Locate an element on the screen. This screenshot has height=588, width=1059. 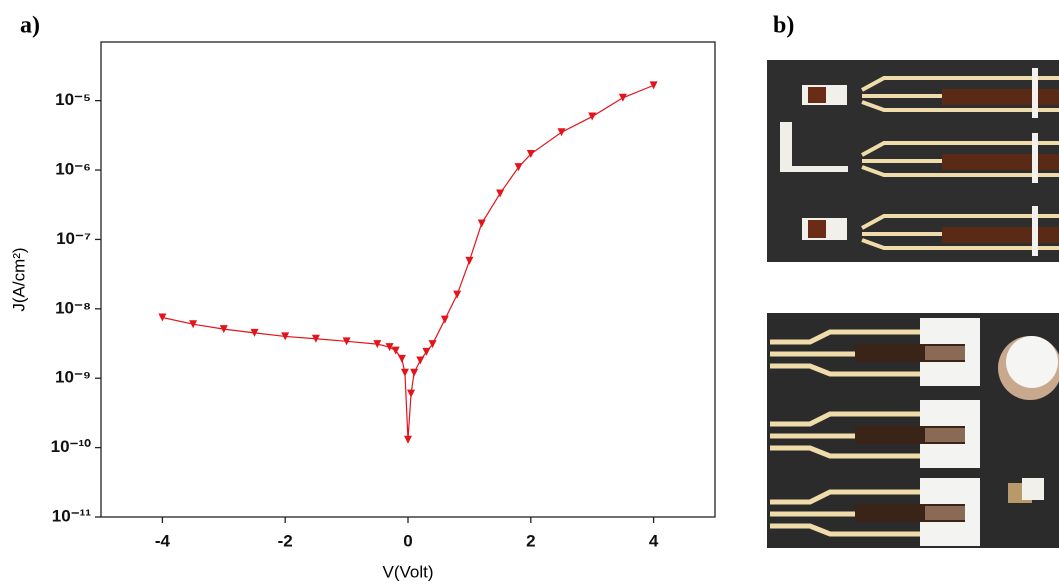
y-tick-label: 10⁻⁵ is located at coordinates (73, 99).